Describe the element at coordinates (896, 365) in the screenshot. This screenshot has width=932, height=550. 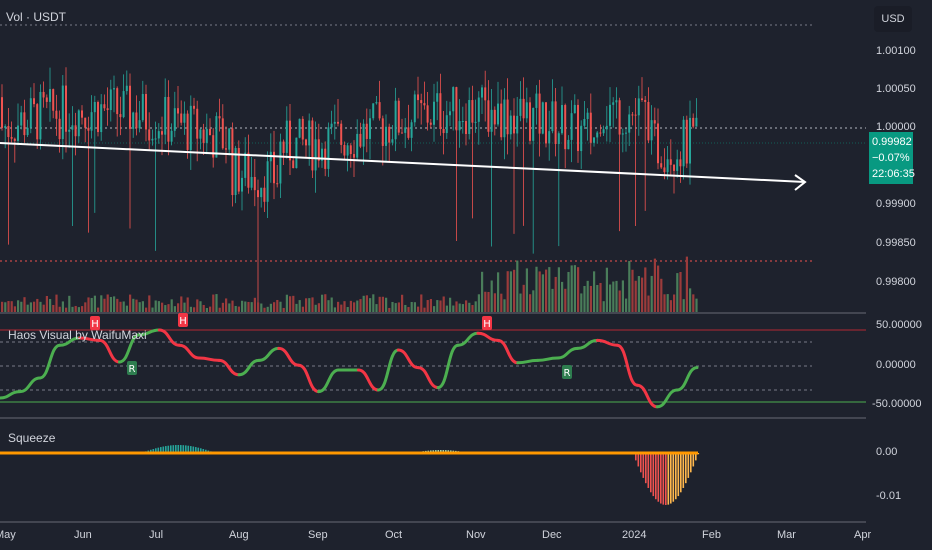
I see `haos-tick: 0.00000` at that location.